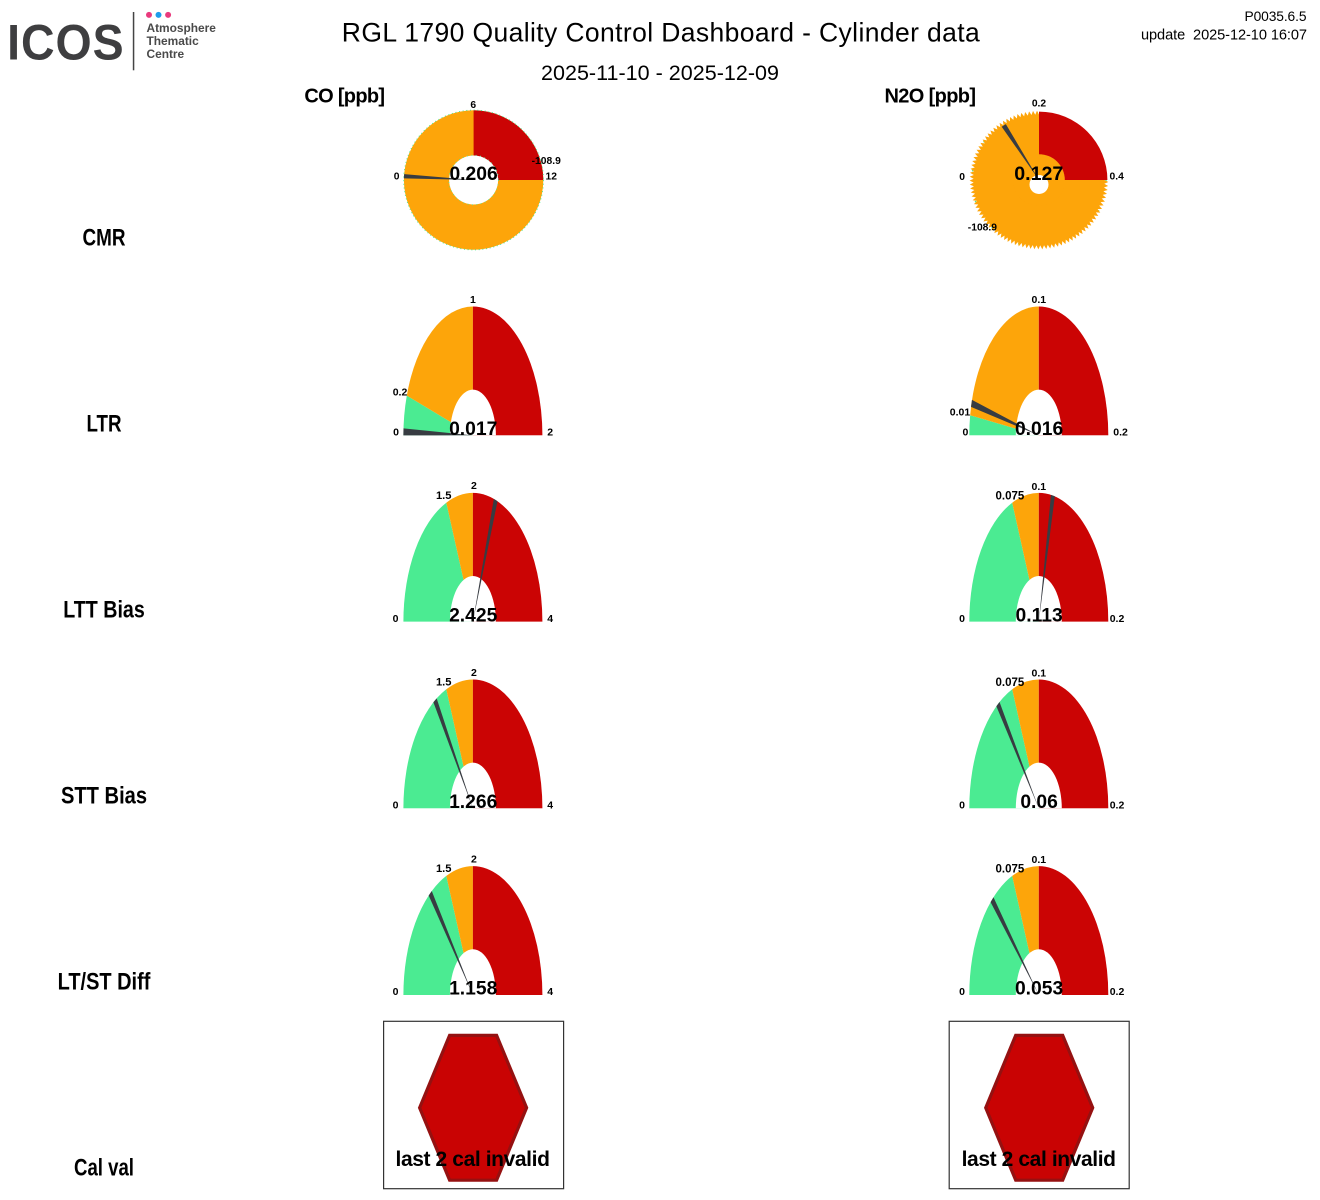 This screenshot has height=1200, width=1320. I want to click on svg-text: LTT Bias, so click(103, 609).